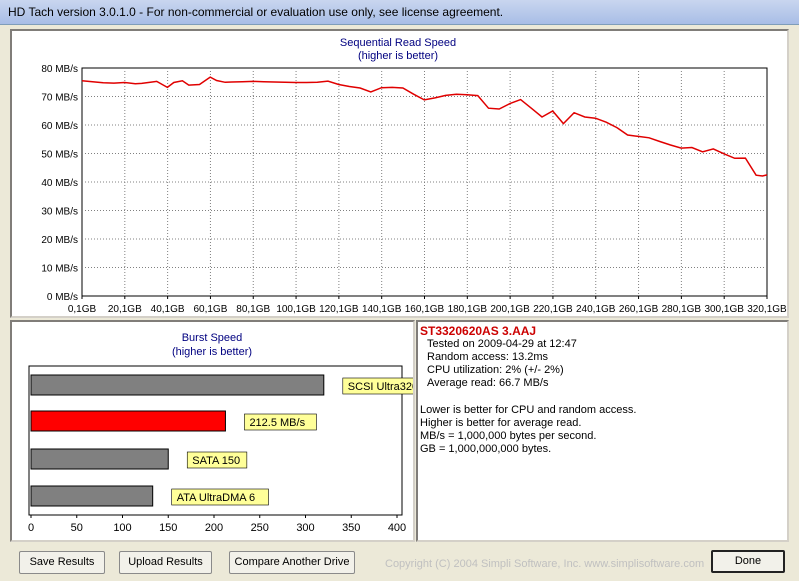  I want to click on x-tick-label: 200,1GB, so click(510, 309).